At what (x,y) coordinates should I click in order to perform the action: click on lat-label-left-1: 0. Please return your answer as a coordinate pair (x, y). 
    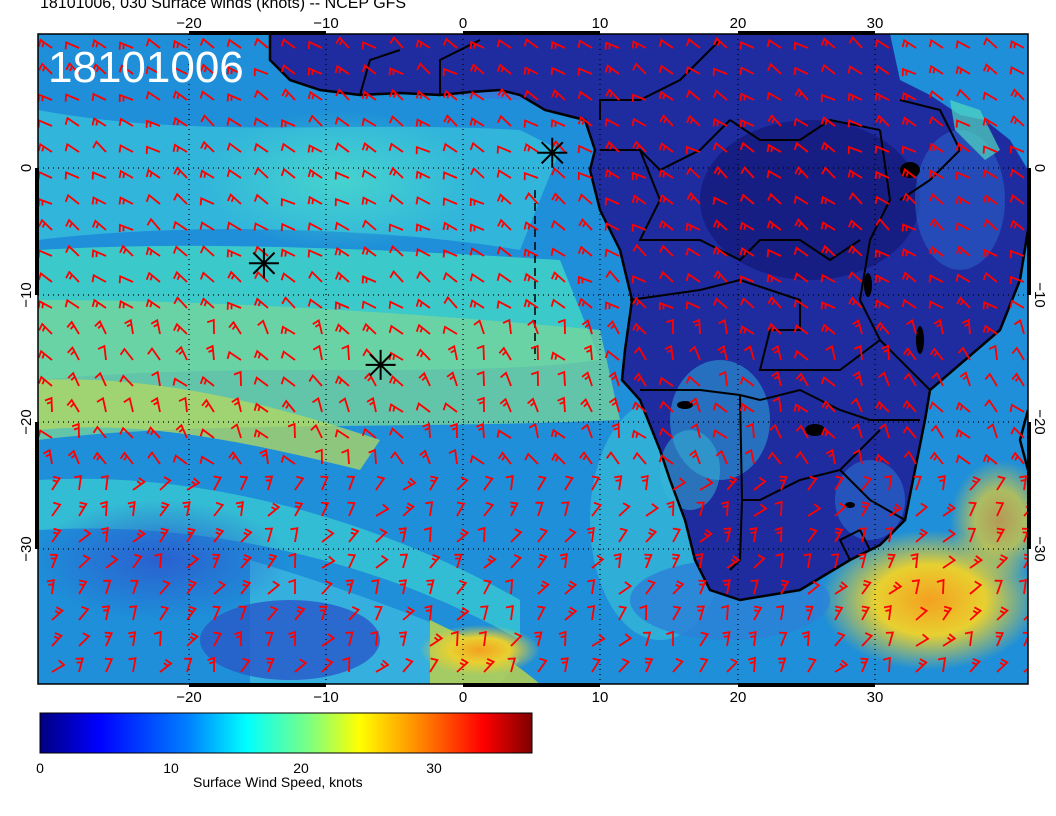
    Looking at the image, I should click on (26, 168).